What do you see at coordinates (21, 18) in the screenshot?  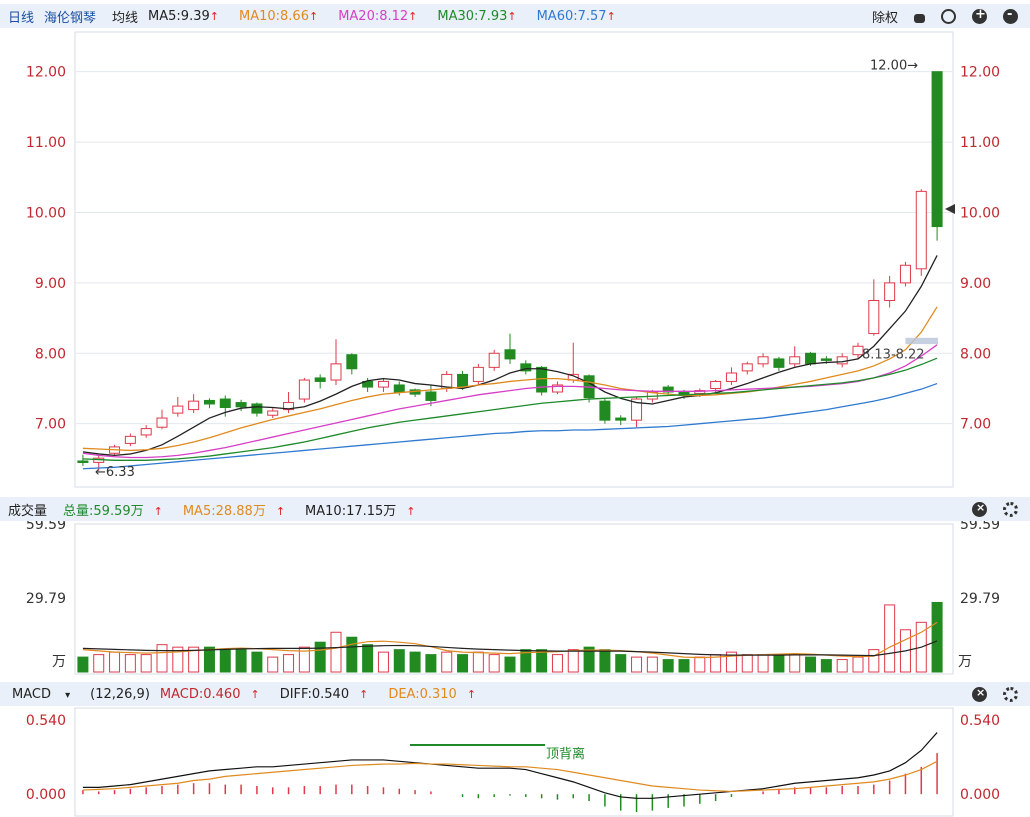 I see `period-label: 日线` at bounding box center [21, 18].